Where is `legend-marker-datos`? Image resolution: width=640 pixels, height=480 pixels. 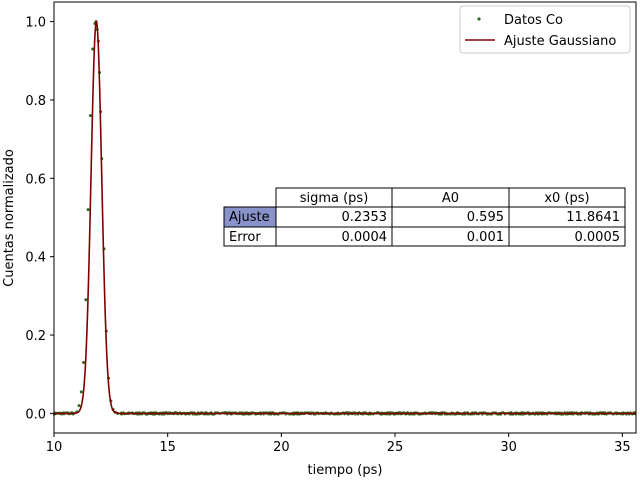
legend-marker-datos is located at coordinates (479, 19).